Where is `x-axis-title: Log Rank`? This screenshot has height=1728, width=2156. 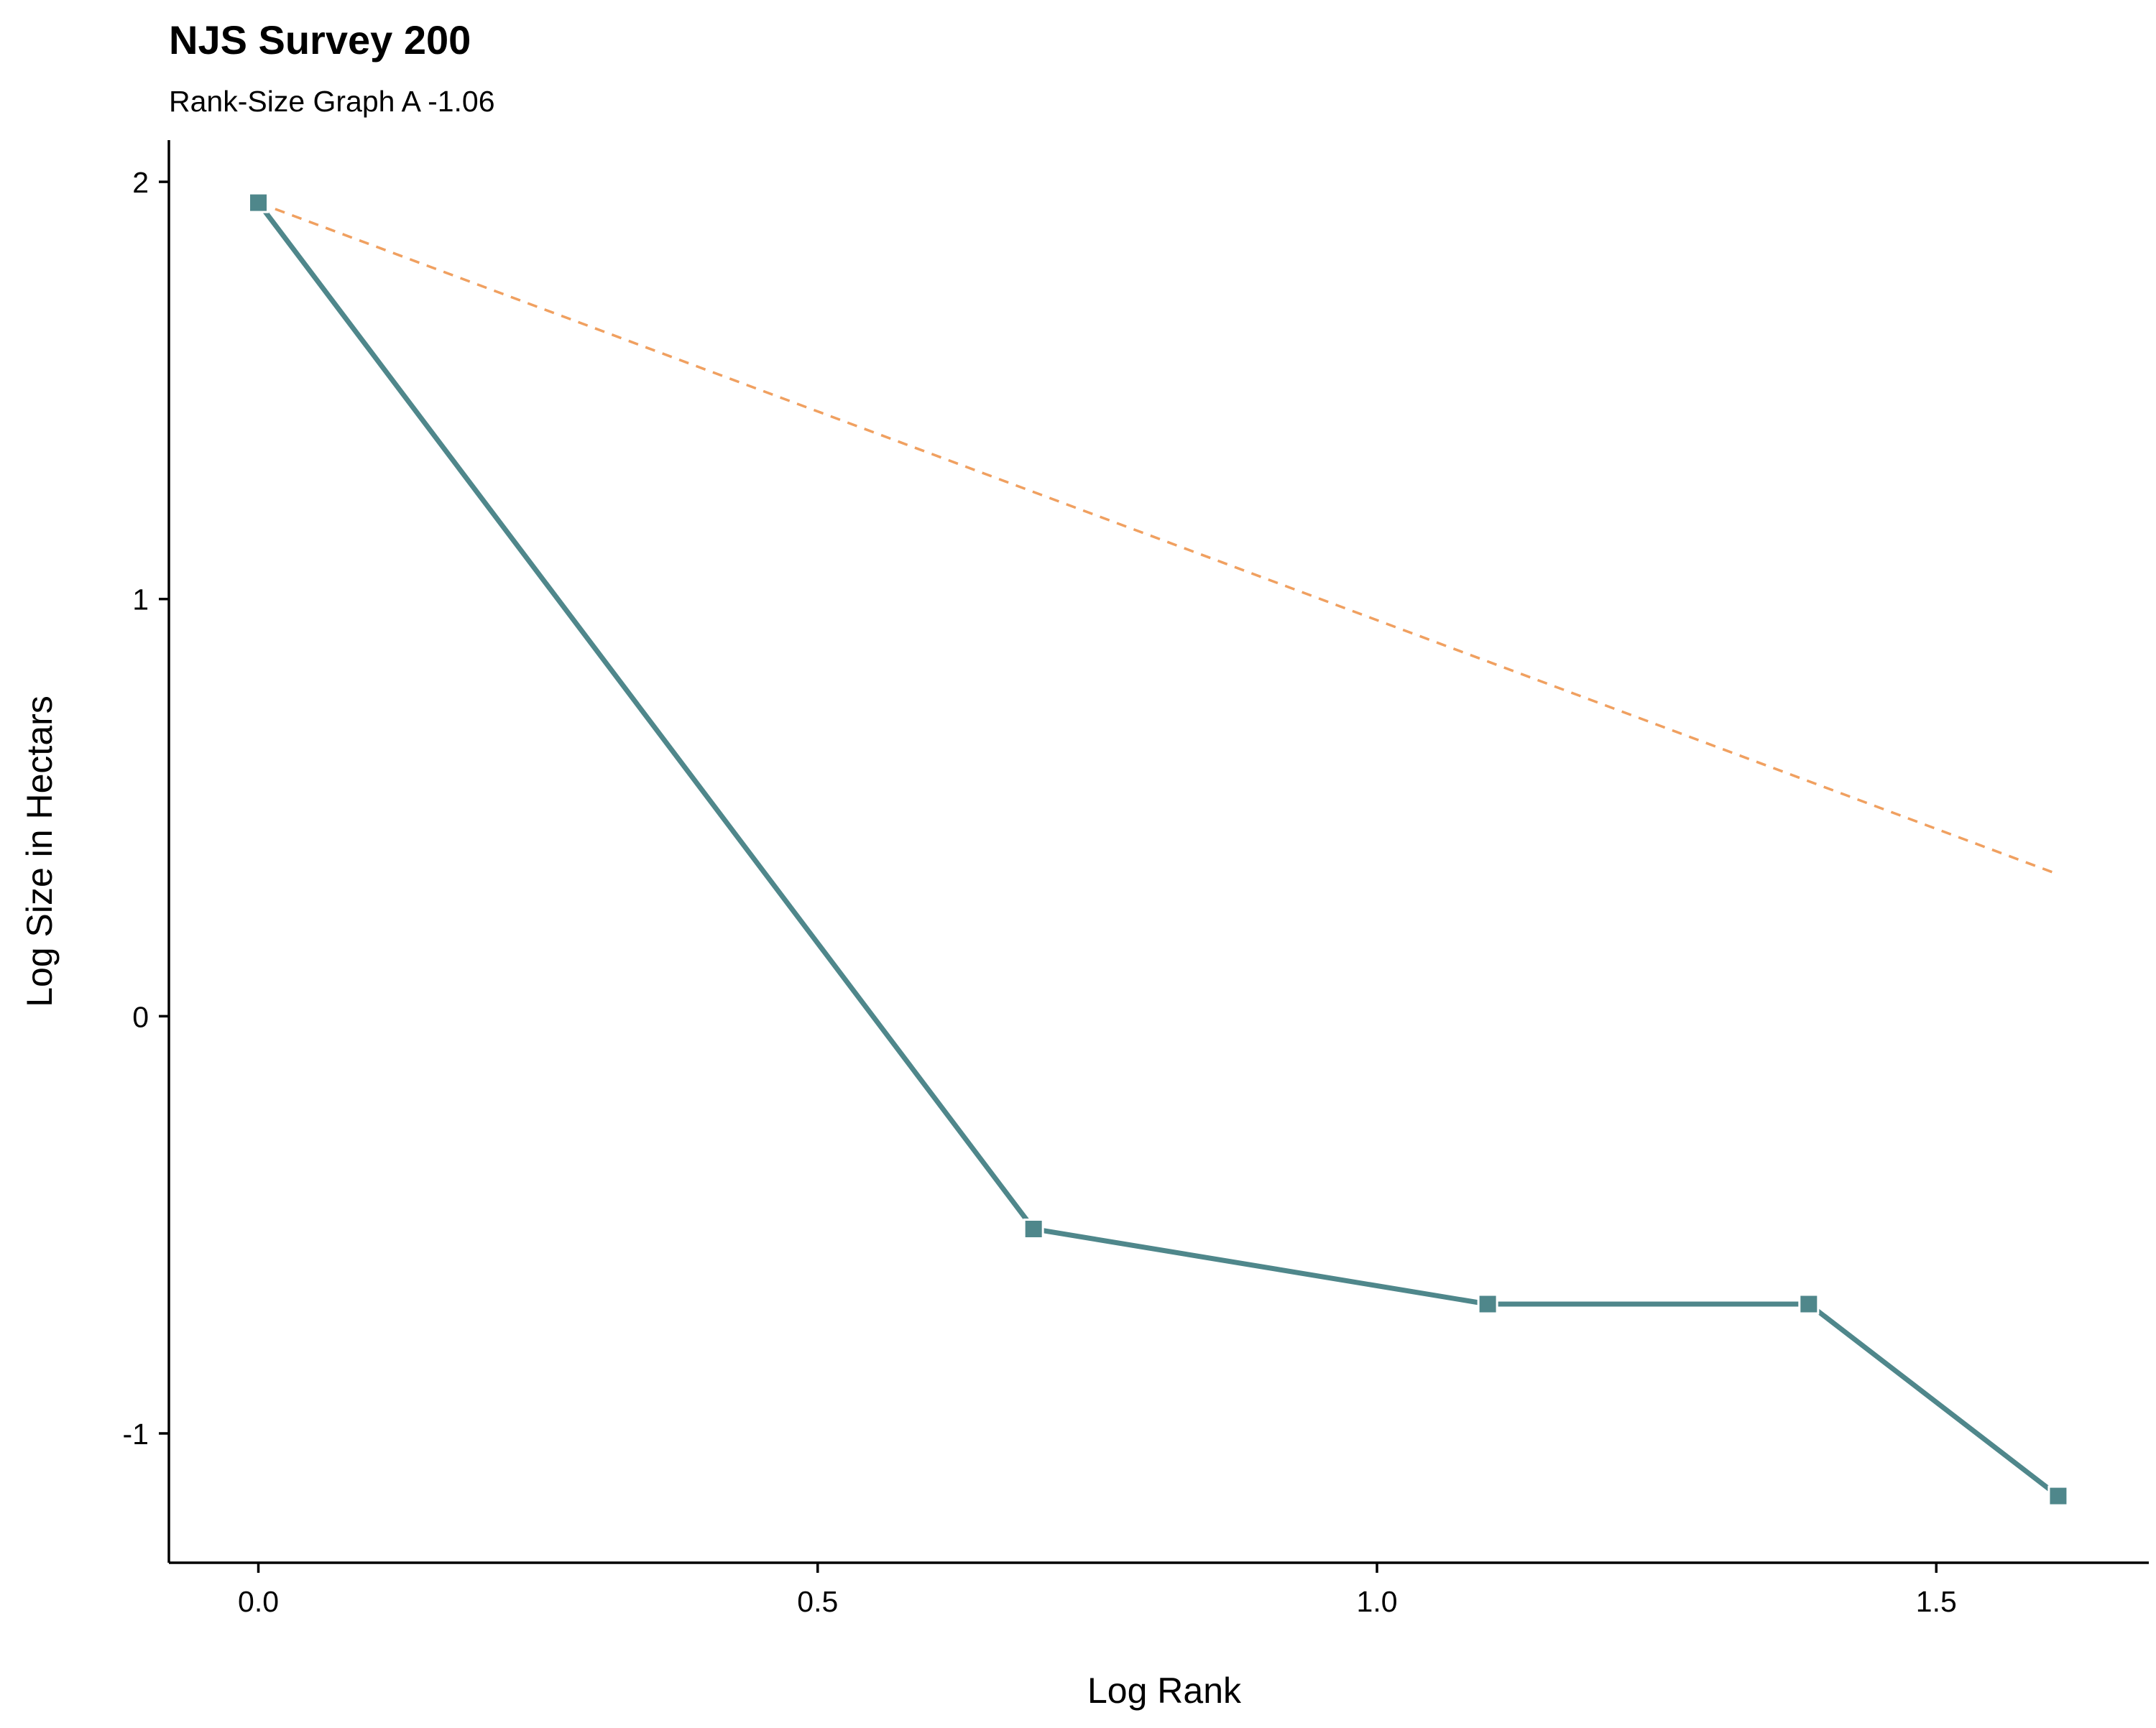
x-axis-title: Log Rank is located at coordinates (1164, 1691).